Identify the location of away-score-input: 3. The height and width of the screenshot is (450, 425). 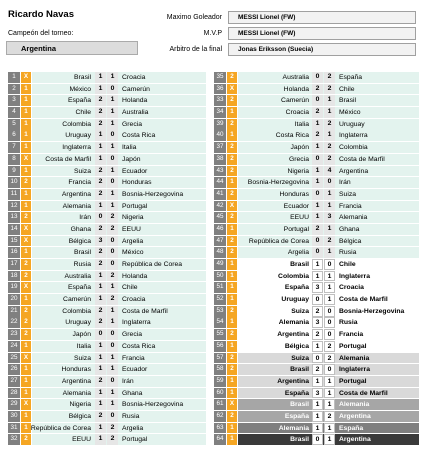
(329, 218).